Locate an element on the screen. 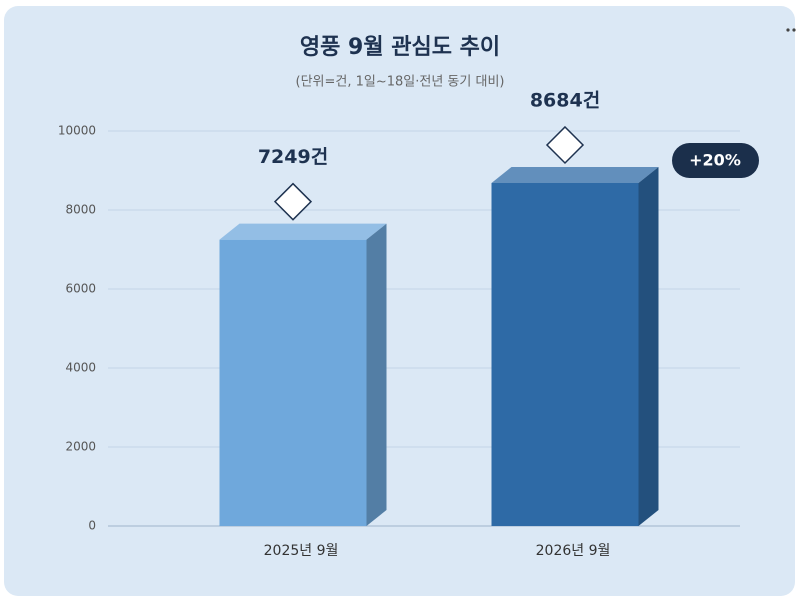  x-tick-label: 2026년 9월 is located at coordinates (573, 551).